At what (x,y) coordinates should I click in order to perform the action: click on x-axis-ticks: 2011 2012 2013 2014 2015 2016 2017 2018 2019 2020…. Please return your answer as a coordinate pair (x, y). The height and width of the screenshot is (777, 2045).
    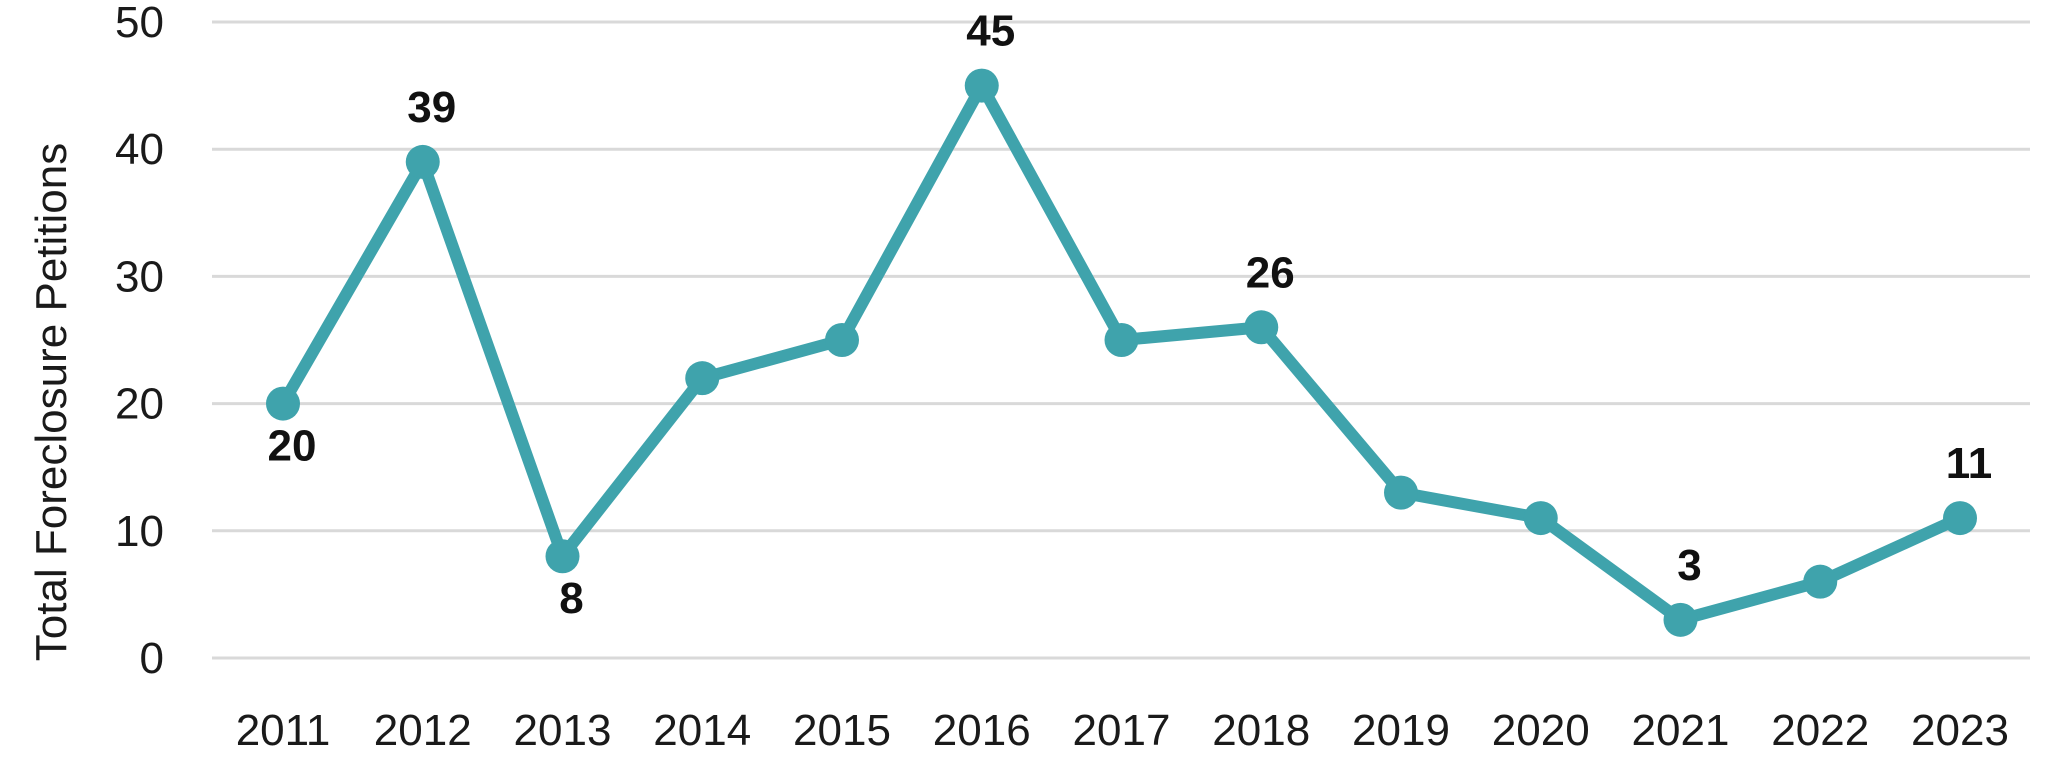
    Looking at the image, I should click on (1122, 730).